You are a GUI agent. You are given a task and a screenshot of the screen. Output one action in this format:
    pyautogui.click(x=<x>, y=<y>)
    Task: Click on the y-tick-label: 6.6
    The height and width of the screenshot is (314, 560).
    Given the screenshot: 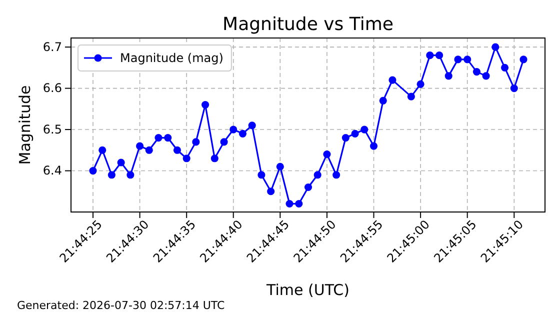 What is the action you would take?
    pyautogui.click(x=52, y=88)
    